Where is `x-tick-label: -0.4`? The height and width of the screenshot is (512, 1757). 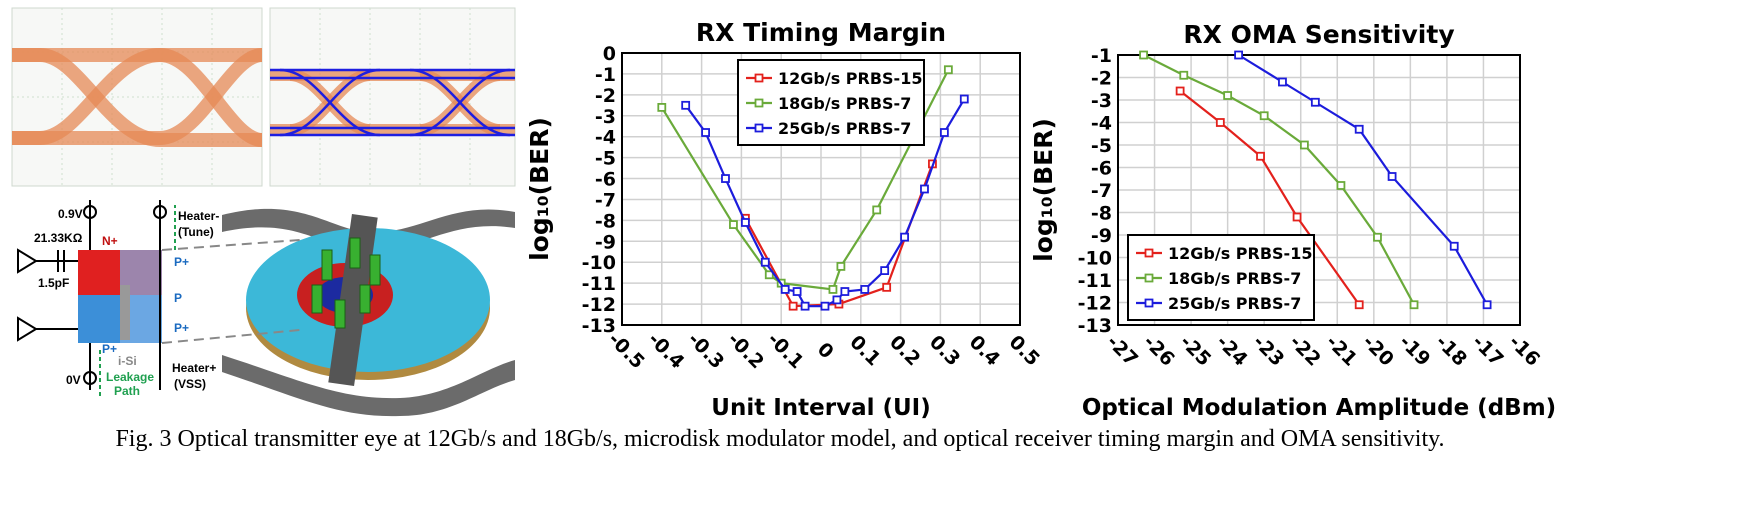 x-tick-label: -0.4 is located at coordinates (666, 350).